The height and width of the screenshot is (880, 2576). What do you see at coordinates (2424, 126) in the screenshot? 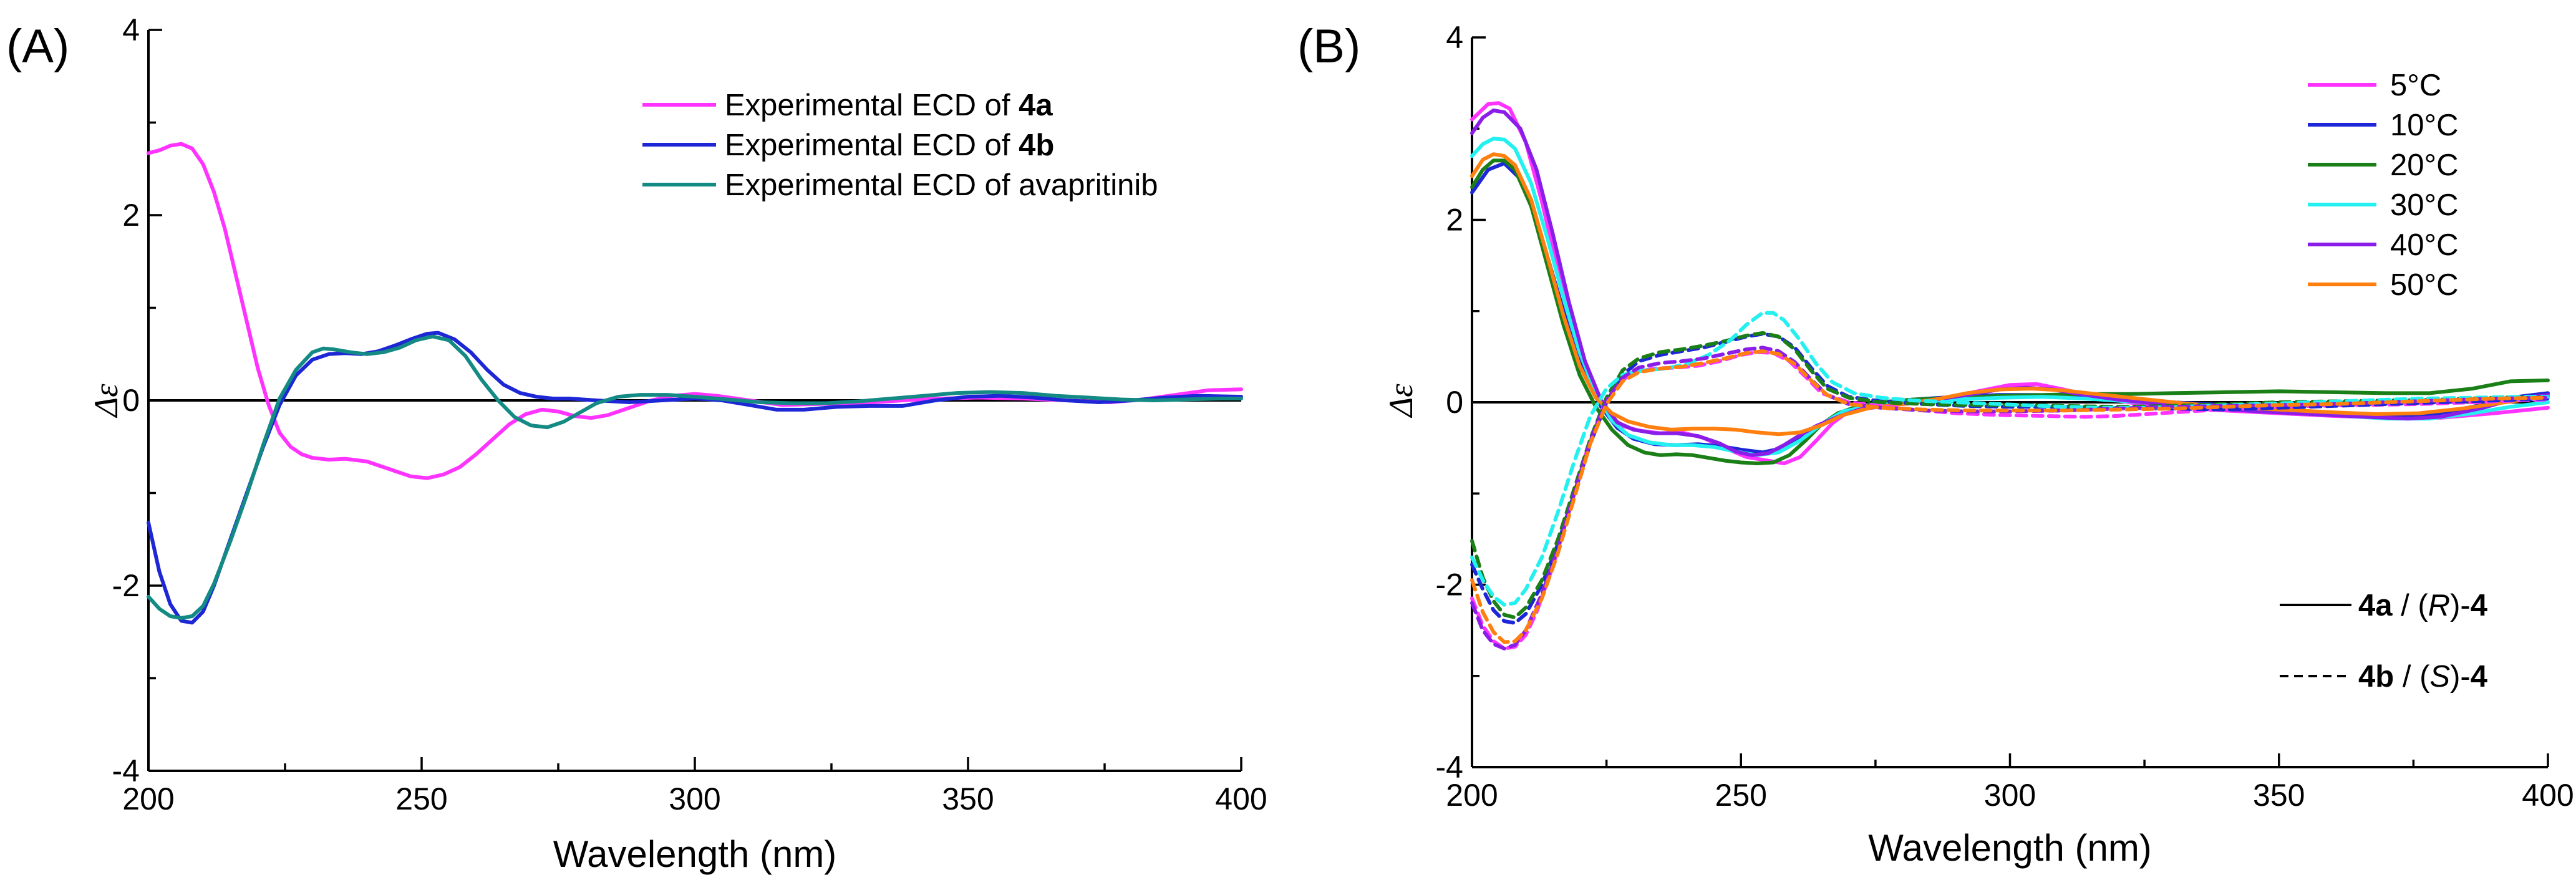
I see `legend-label: 10°C` at bounding box center [2424, 126].